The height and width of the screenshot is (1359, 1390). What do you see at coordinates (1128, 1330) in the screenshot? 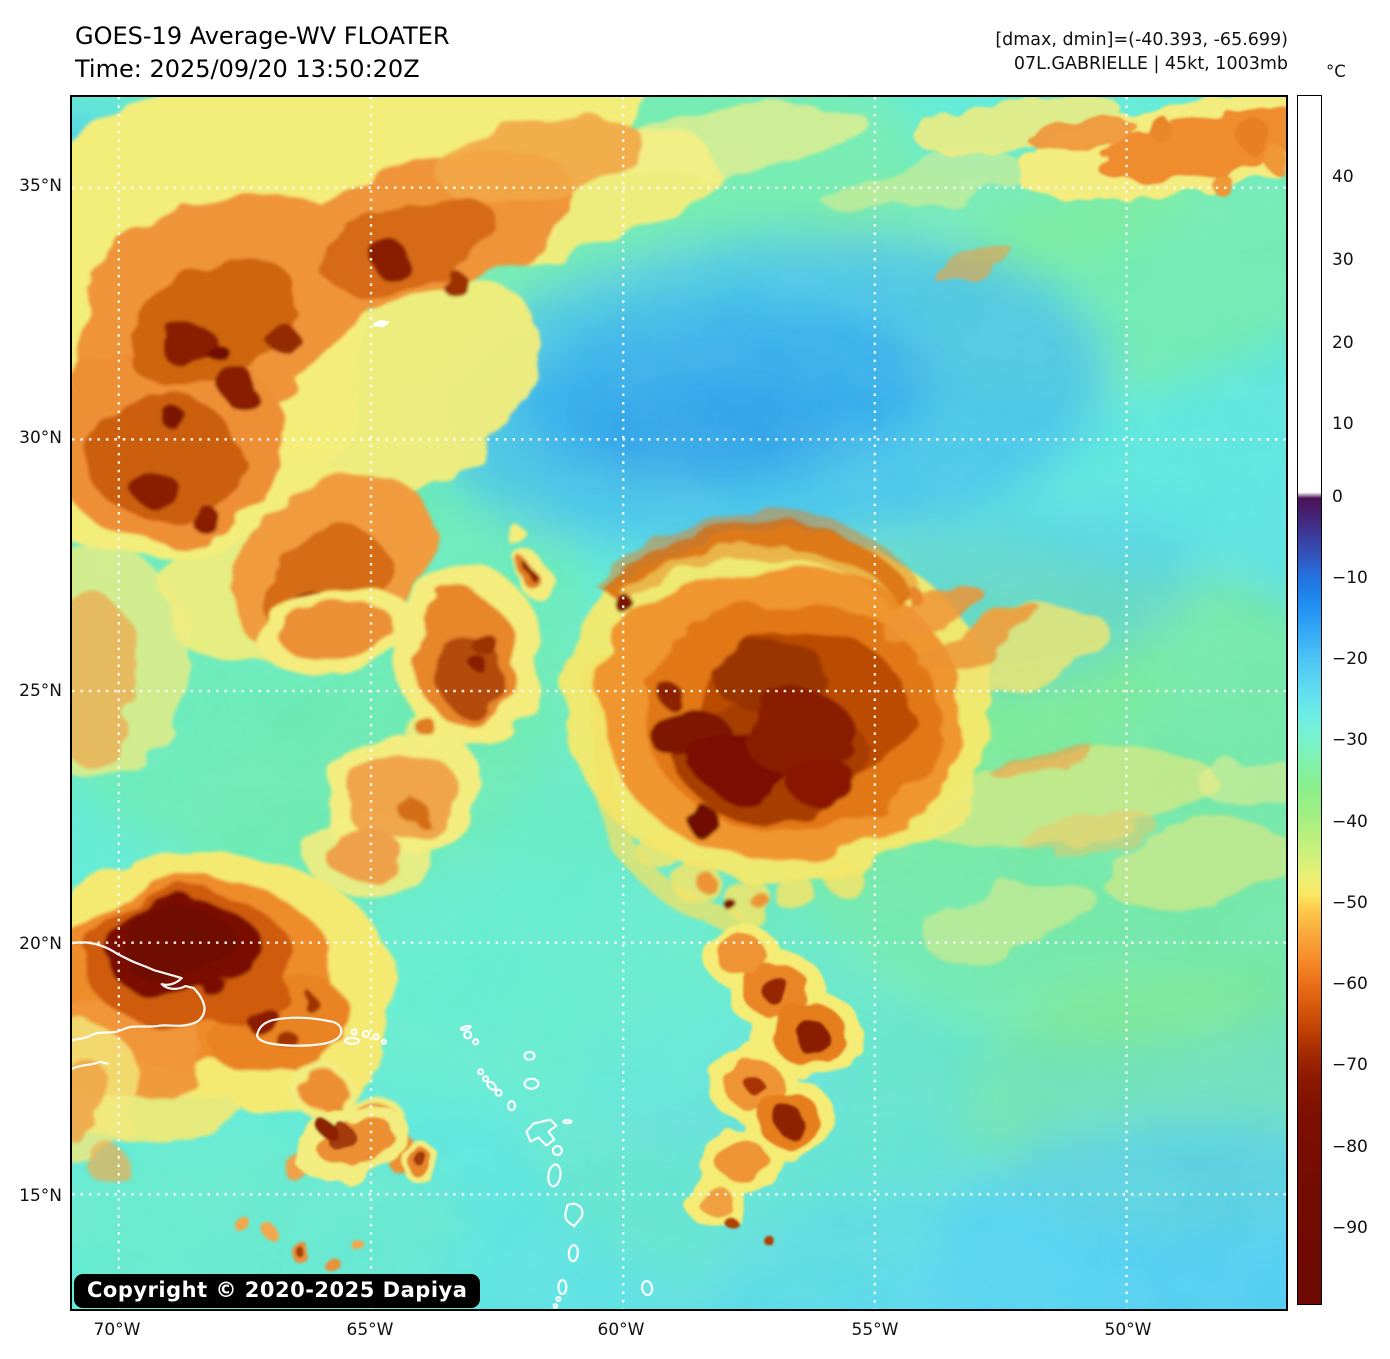
I see `lon-tick-label: 50°W` at bounding box center [1128, 1330].